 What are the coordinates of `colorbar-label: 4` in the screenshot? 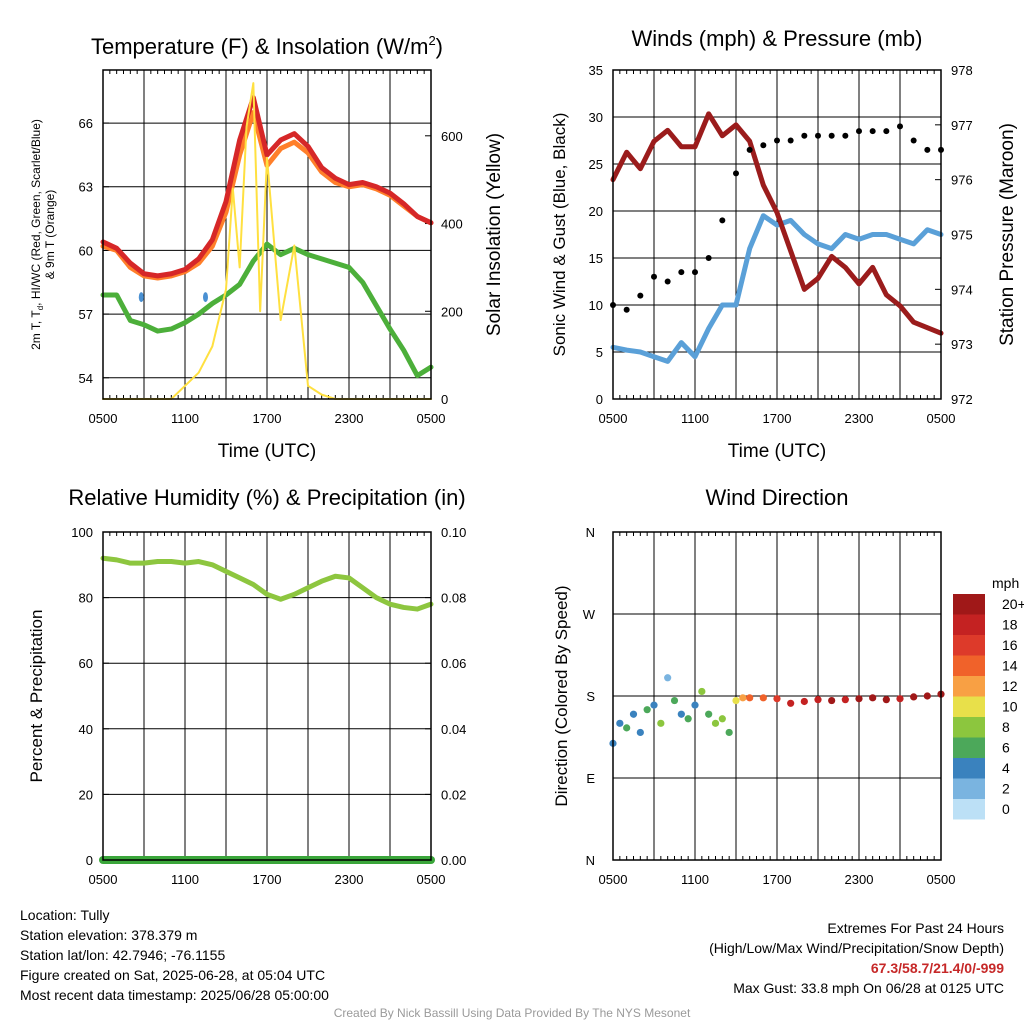 It's located at (1006, 768).